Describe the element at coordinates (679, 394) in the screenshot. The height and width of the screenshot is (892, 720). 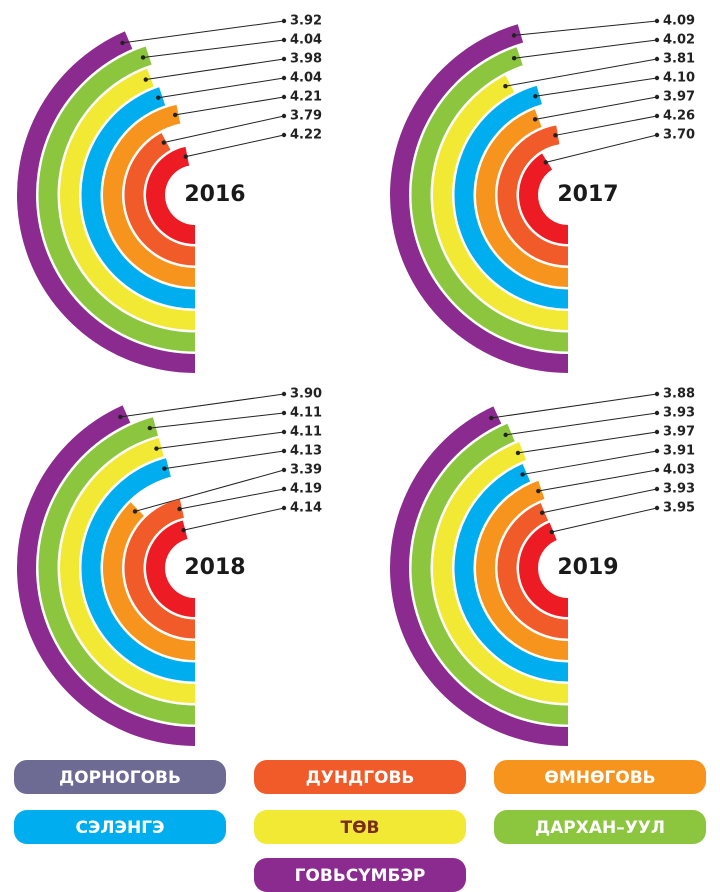
I see `value-label: 3.88` at that location.